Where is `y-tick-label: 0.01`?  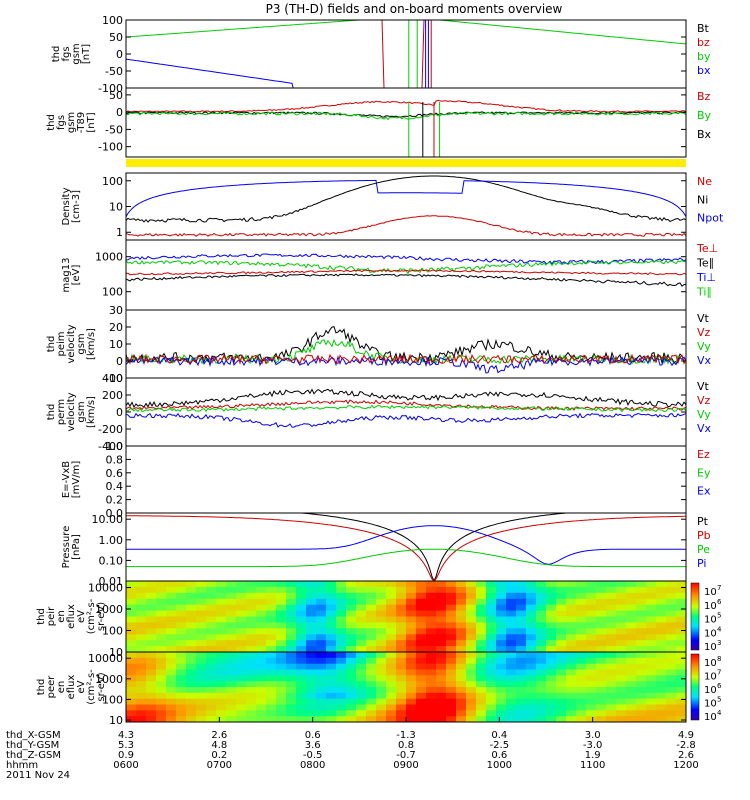 y-tick-label: 0.01 is located at coordinates (111, 581).